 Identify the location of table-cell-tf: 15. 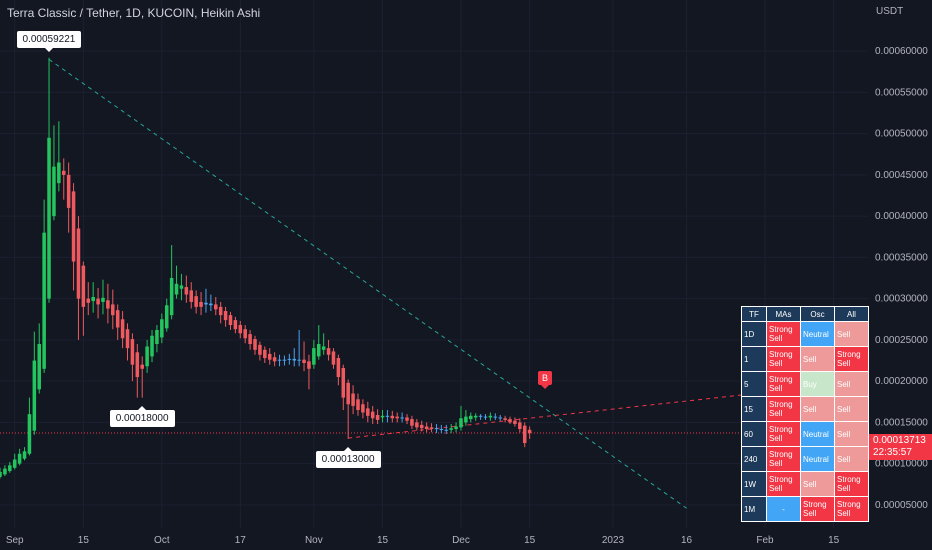
(754, 409).